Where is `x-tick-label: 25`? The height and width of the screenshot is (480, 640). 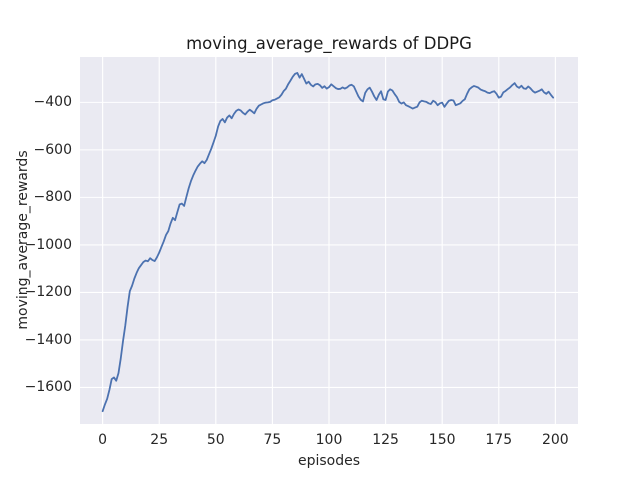
x-tick-label: 25 is located at coordinates (159, 440).